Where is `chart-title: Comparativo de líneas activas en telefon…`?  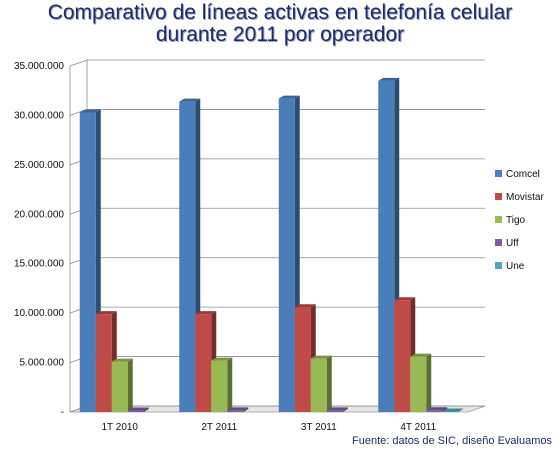 chart-title: Comparativo de líneas activas en telefon… is located at coordinates (280, 24).